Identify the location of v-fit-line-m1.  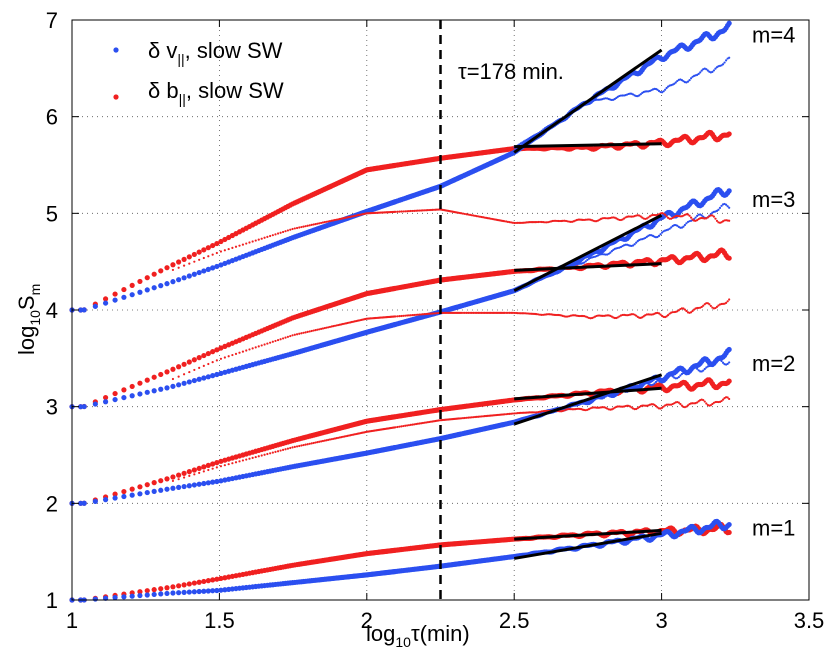
(587, 545).